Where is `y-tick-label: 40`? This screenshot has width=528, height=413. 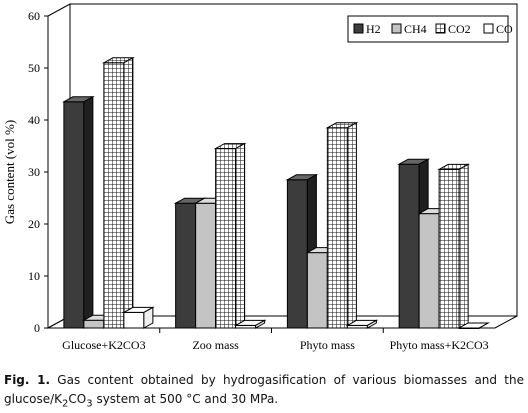 y-tick-label: 40 is located at coordinates (34, 120).